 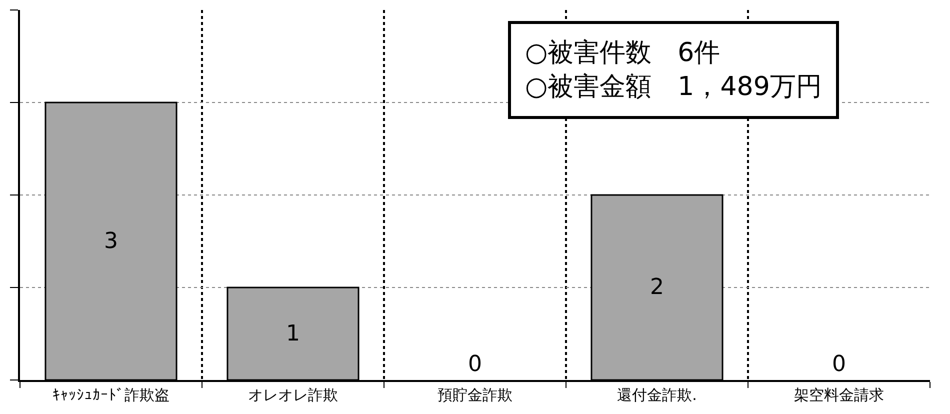 What do you see at coordinates (293, 333) in the screenshot?
I see `data-label: 1` at bounding box center [293, 333].